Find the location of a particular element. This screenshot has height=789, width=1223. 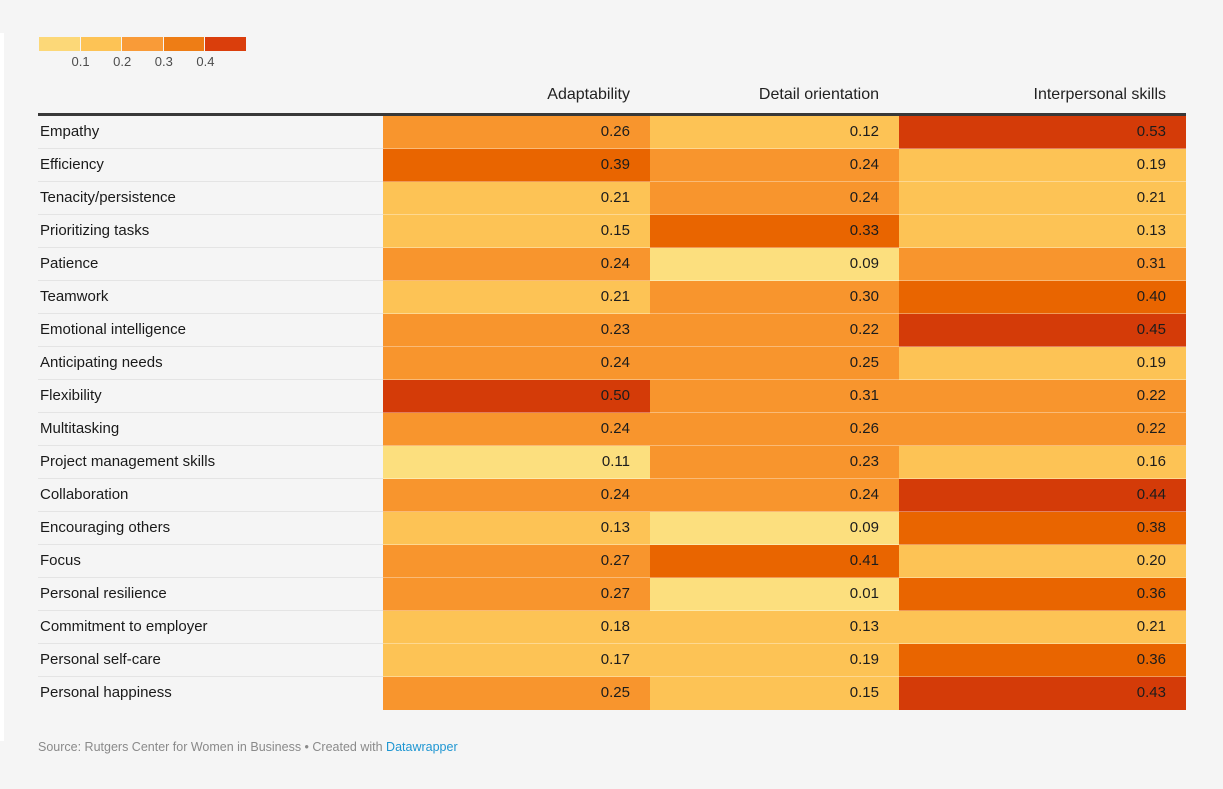

row-label: Multitasking is located at coordinates (210, 429).